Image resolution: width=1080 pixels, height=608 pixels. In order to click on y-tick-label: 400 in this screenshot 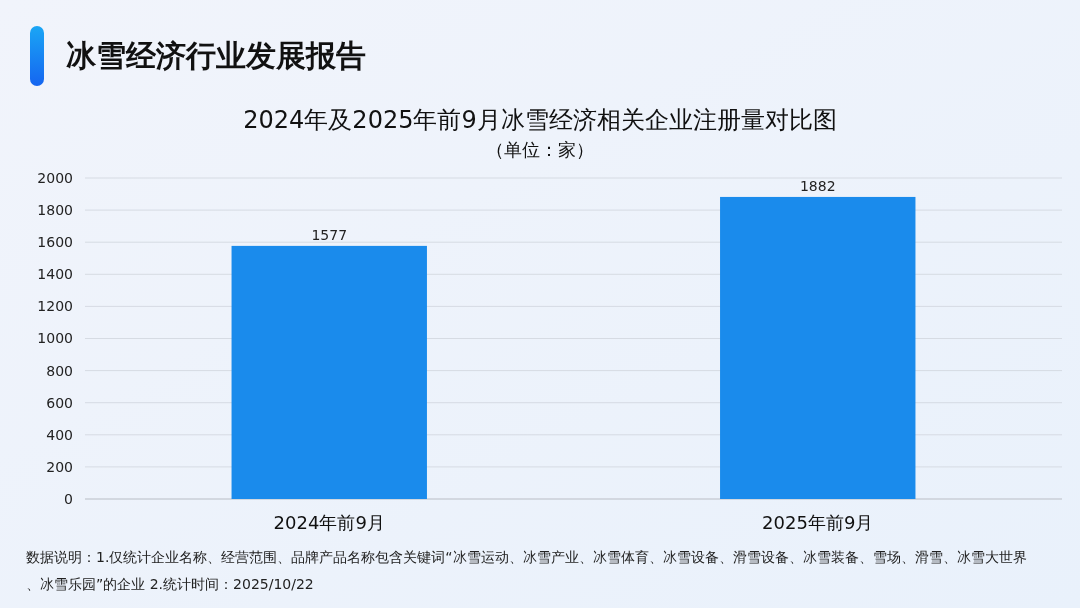, I will do `click(59, 434)`.